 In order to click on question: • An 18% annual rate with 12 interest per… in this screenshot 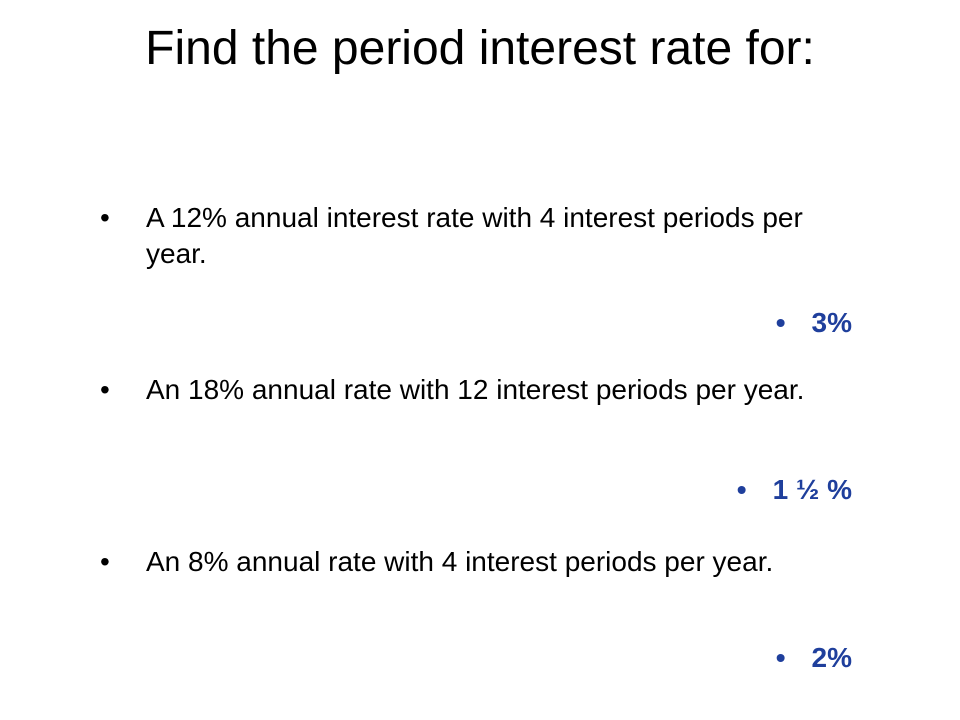, I will do `click(470, 390)`.